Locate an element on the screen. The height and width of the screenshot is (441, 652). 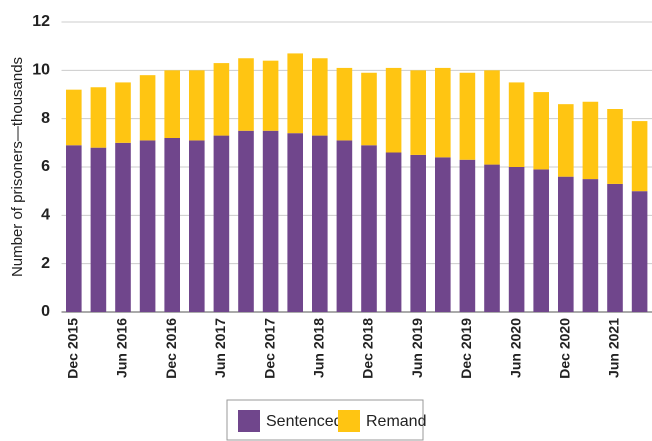
y-tick-label: 10 is located at coordinates (41, 70).